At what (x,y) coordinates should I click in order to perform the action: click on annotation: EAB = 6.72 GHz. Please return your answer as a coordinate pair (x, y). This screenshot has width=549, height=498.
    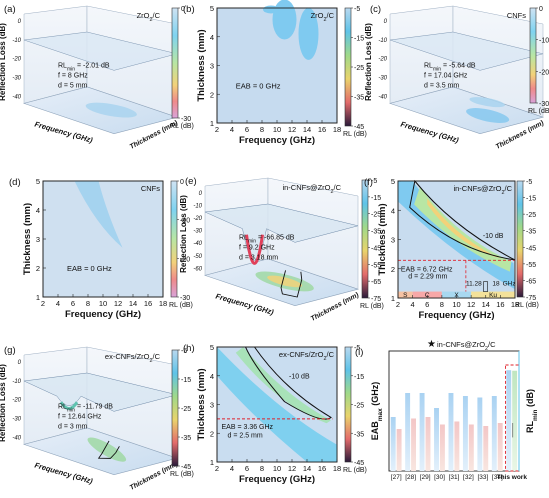
    Looking at the image, I should click on (427, 270).